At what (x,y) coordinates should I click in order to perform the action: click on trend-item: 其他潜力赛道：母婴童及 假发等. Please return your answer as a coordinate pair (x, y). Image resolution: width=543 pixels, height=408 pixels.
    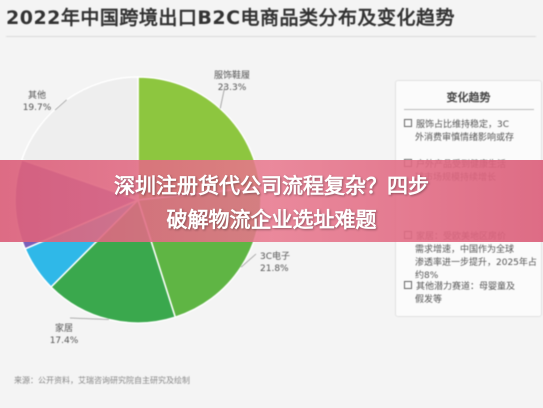
    Looking at the image, I should click on (471, 294).